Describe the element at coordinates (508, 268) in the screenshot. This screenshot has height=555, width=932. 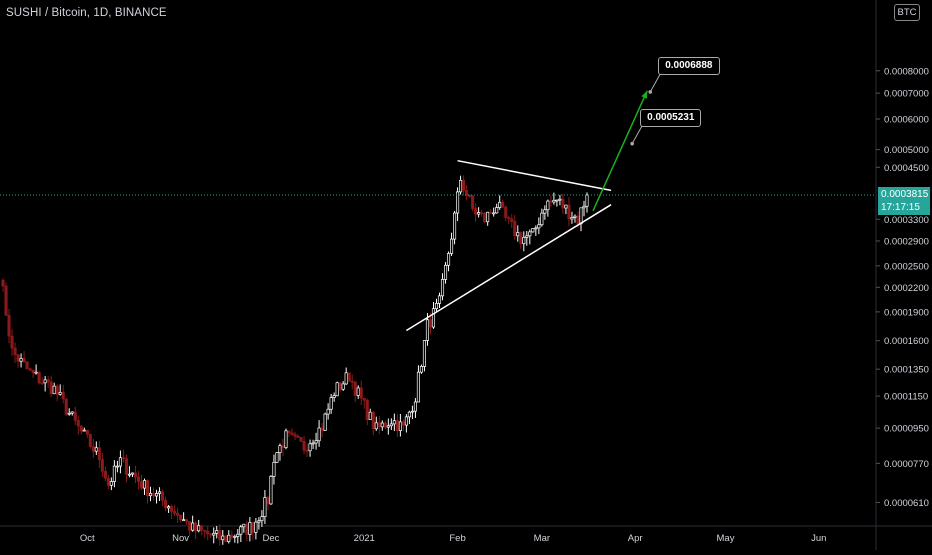
I see `trendline-lower` at that location.